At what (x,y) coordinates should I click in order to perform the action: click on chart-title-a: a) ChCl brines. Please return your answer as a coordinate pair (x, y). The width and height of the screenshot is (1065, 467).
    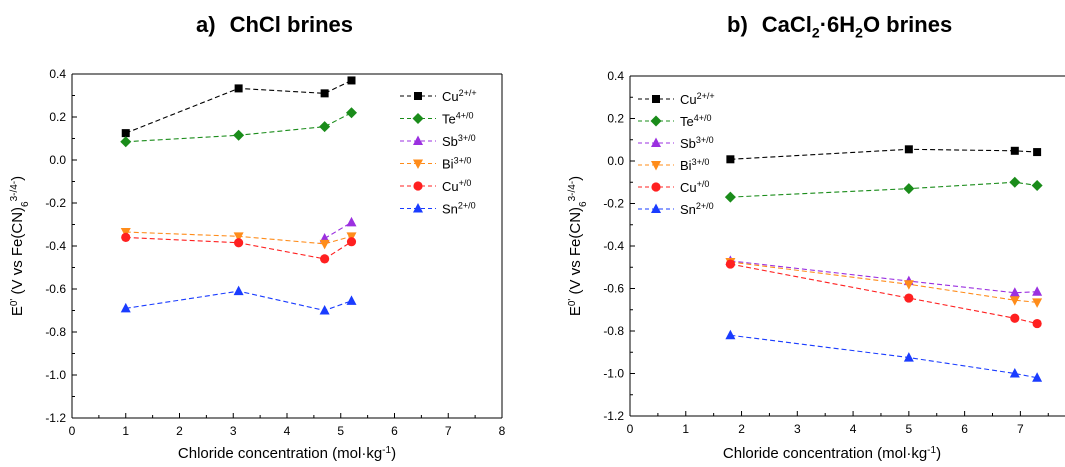
    Looking at the image, I should click on (274, 25).